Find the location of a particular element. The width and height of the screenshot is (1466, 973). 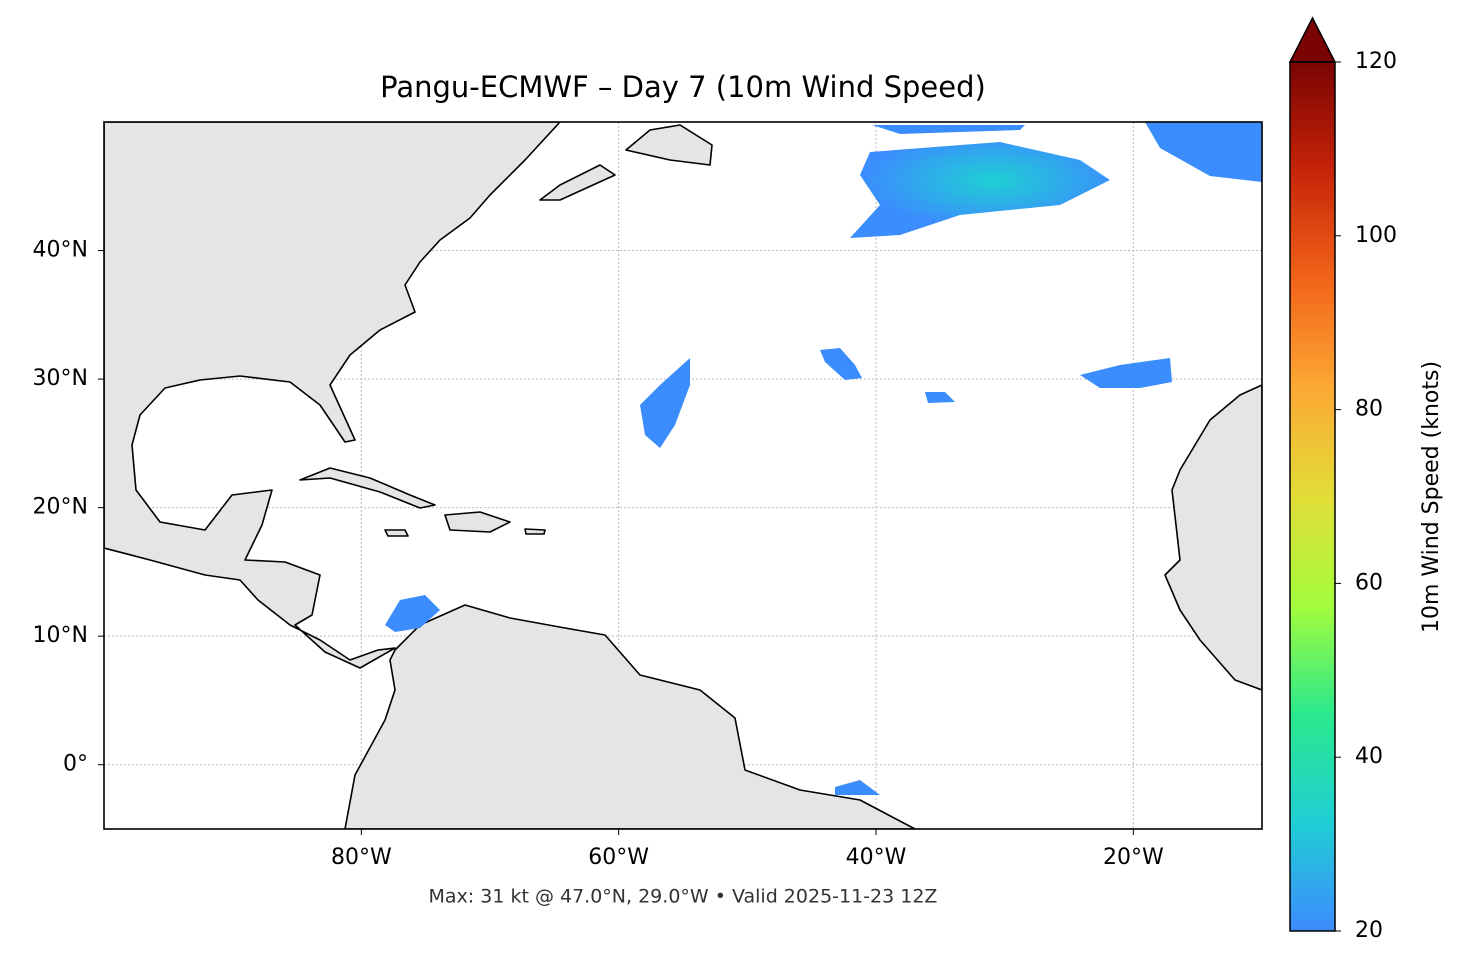

colorbar-tick-label: 20 is located at coordinates (1369, 930).